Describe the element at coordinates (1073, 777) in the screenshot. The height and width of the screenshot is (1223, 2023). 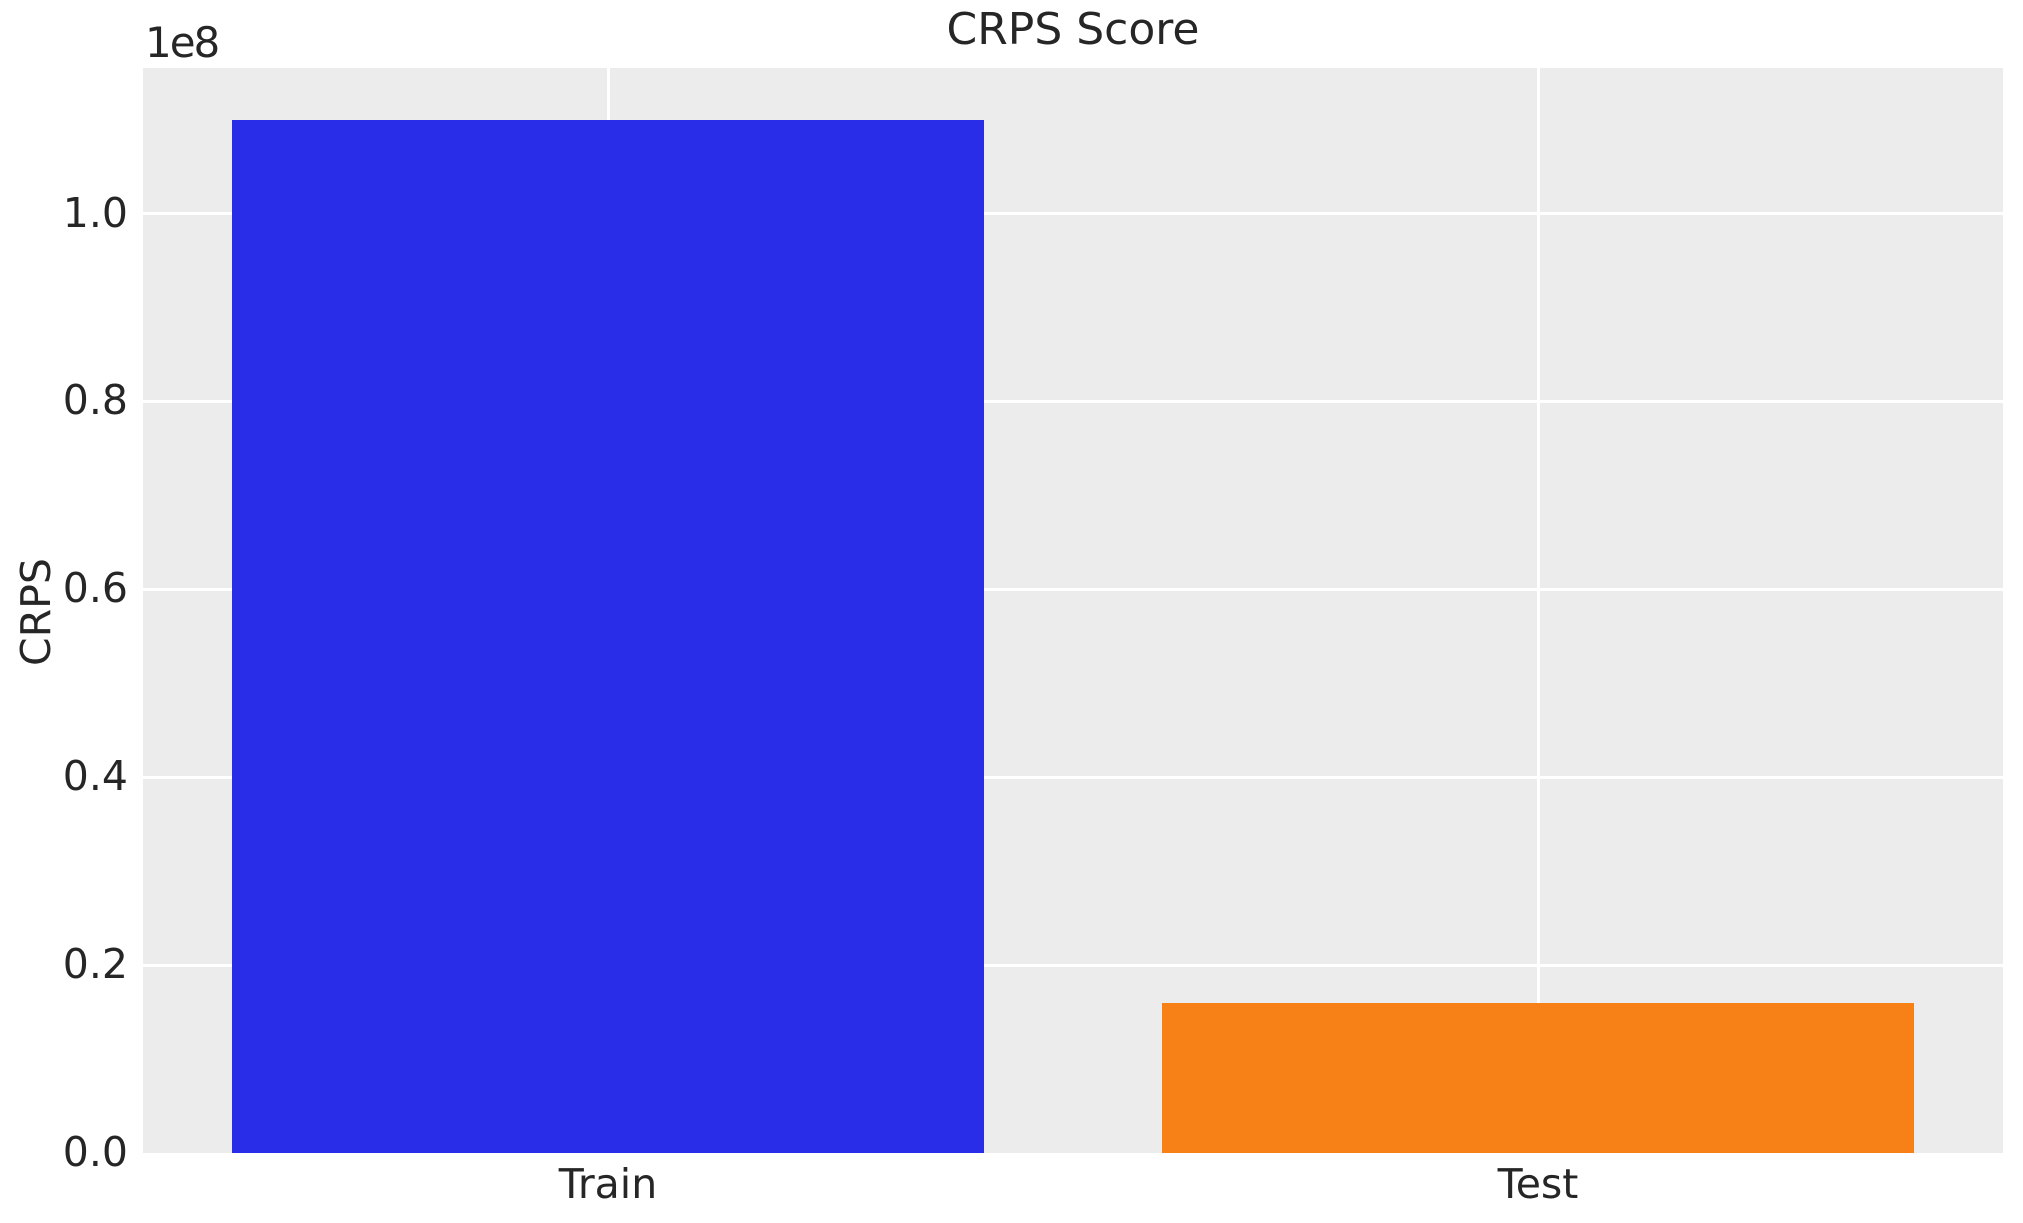
I see `gridline-y-0.4` at that location.